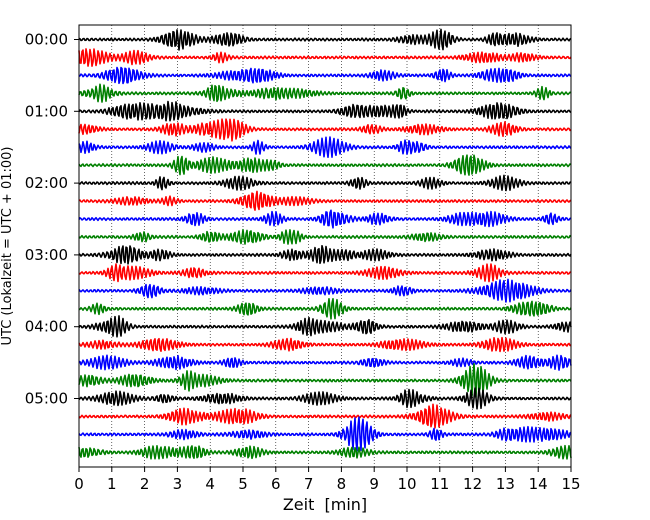  Describe the element at coordinates (472, 484) in the screenshot. I see `x-tick-label: 12` at that location.